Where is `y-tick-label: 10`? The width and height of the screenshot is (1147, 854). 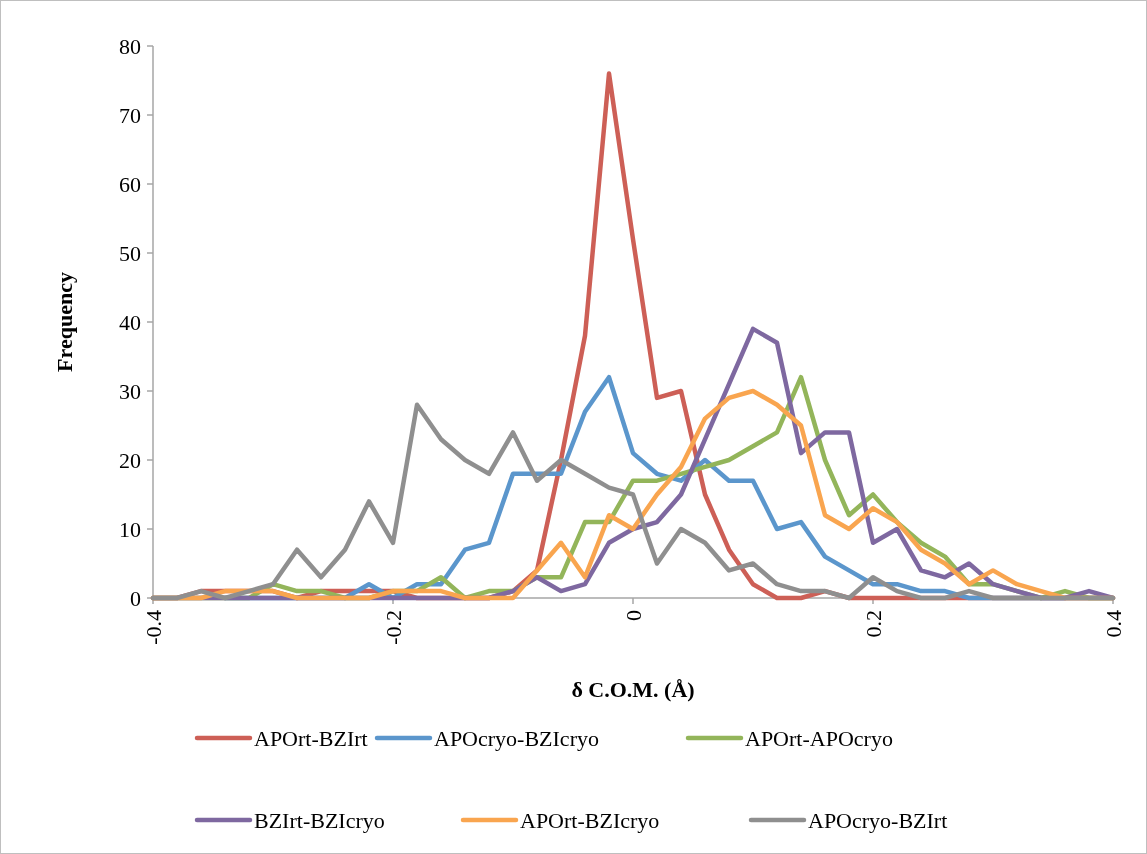
y-tick-label: 10 is located at coordinates (130, 529).